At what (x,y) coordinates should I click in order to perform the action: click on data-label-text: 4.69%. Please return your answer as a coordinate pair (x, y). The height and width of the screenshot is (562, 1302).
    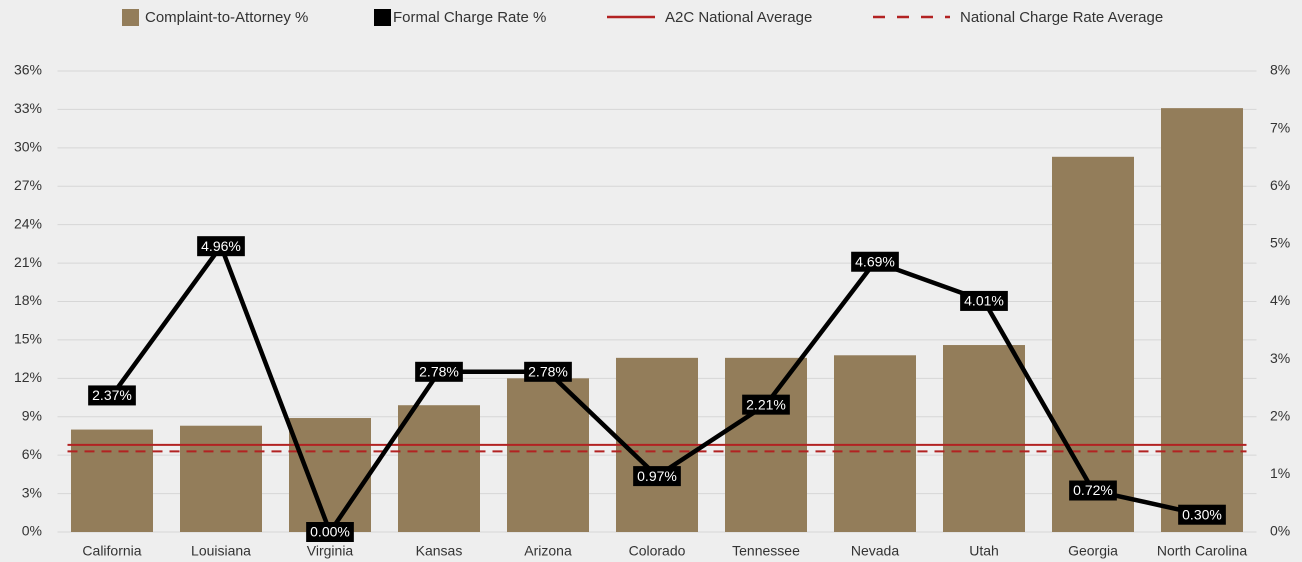
    Looking at the image, I should click on (875, 261).